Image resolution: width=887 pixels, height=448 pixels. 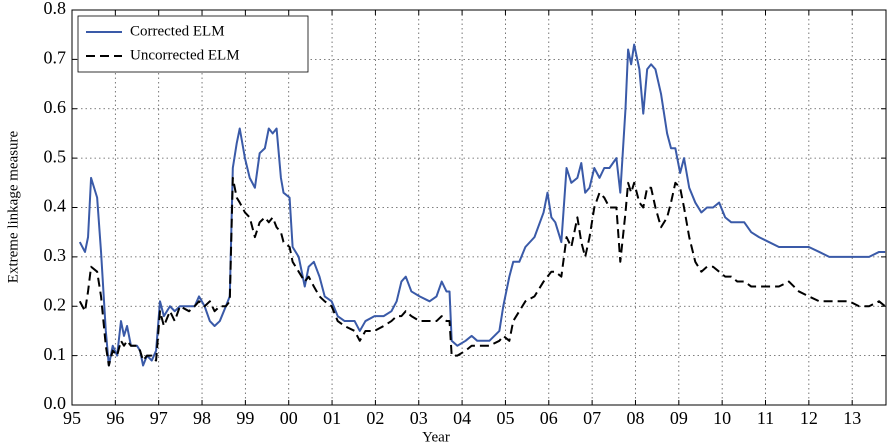 What do you see at coordinates (115, 418) in the screenshot?
I see `x-tick-label: 96` at bounding box center [115, 418].